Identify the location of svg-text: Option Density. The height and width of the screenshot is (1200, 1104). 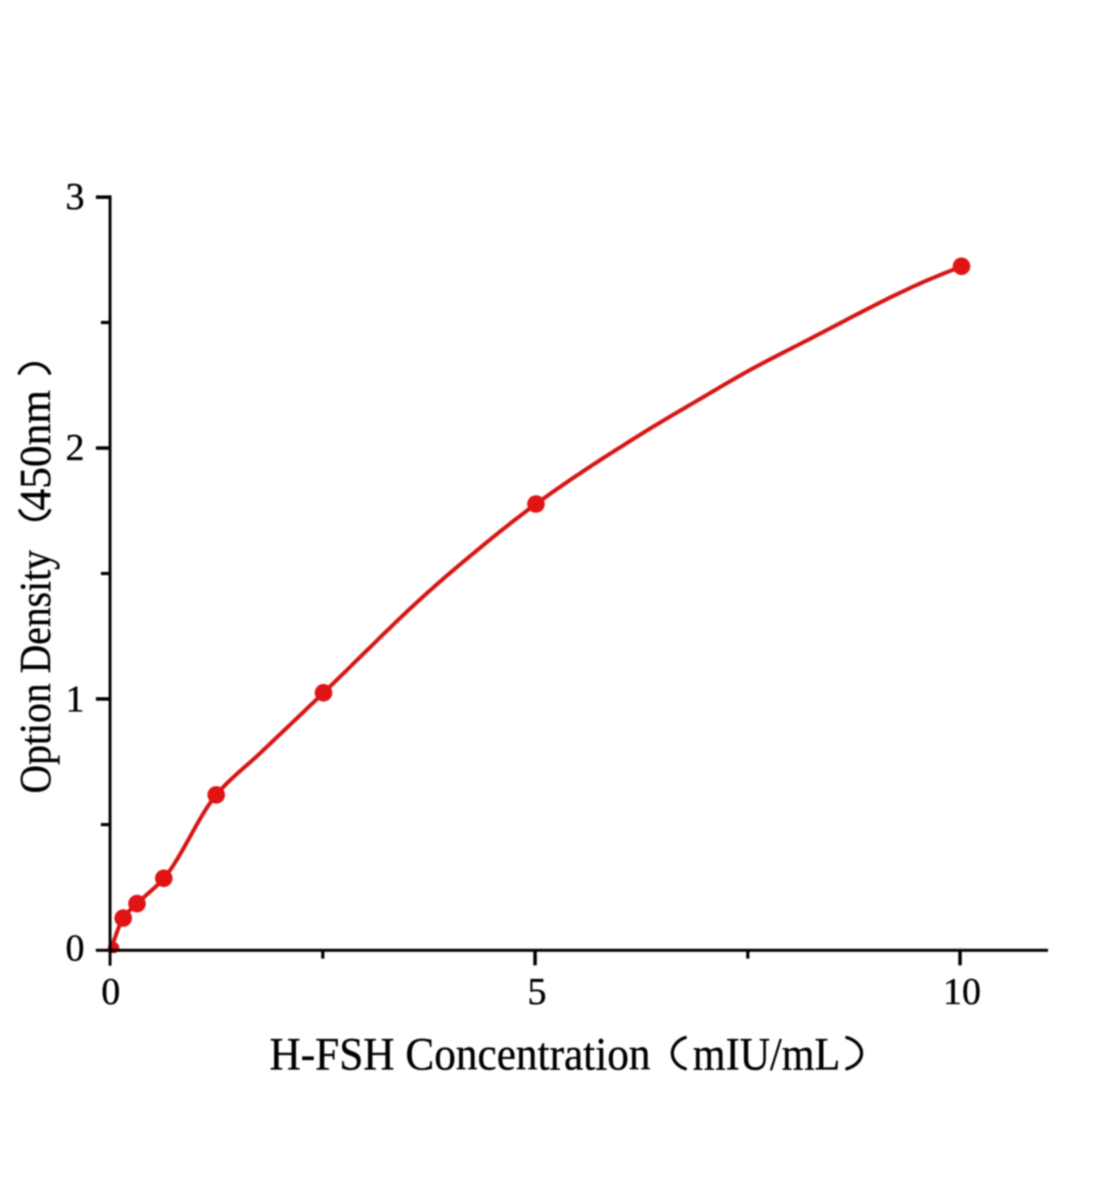
(35, 672).